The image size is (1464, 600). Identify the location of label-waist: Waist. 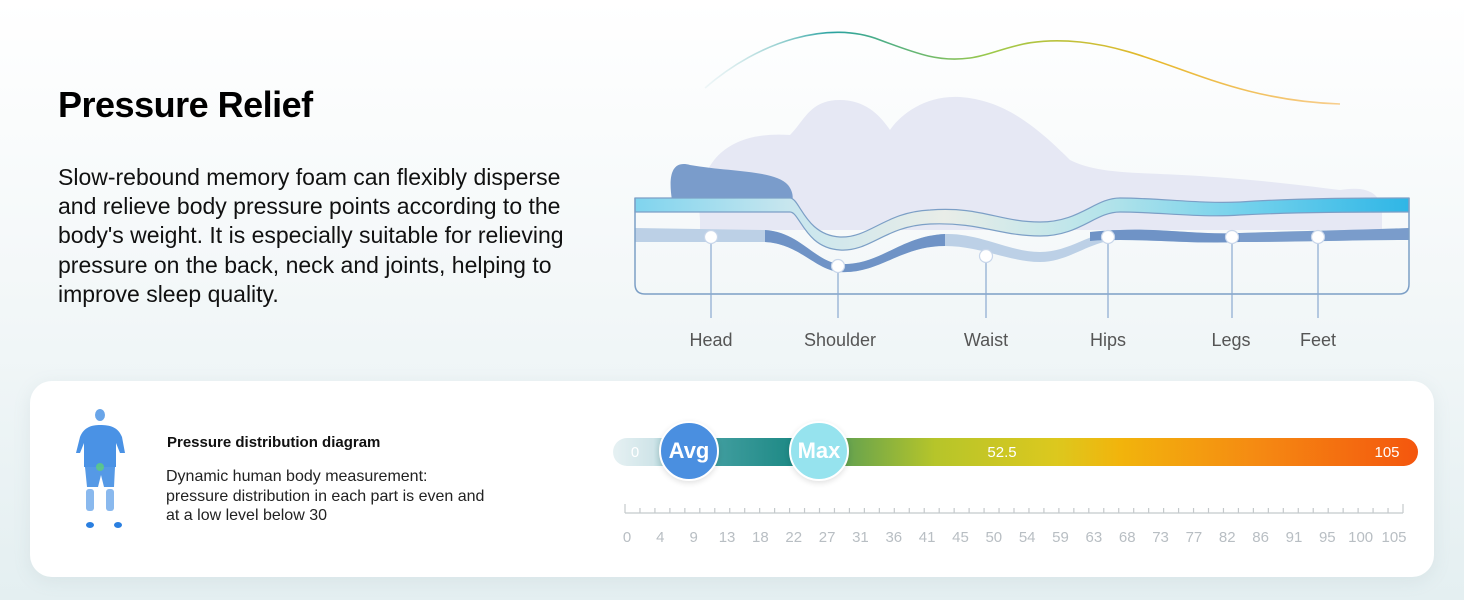
(986, 340).